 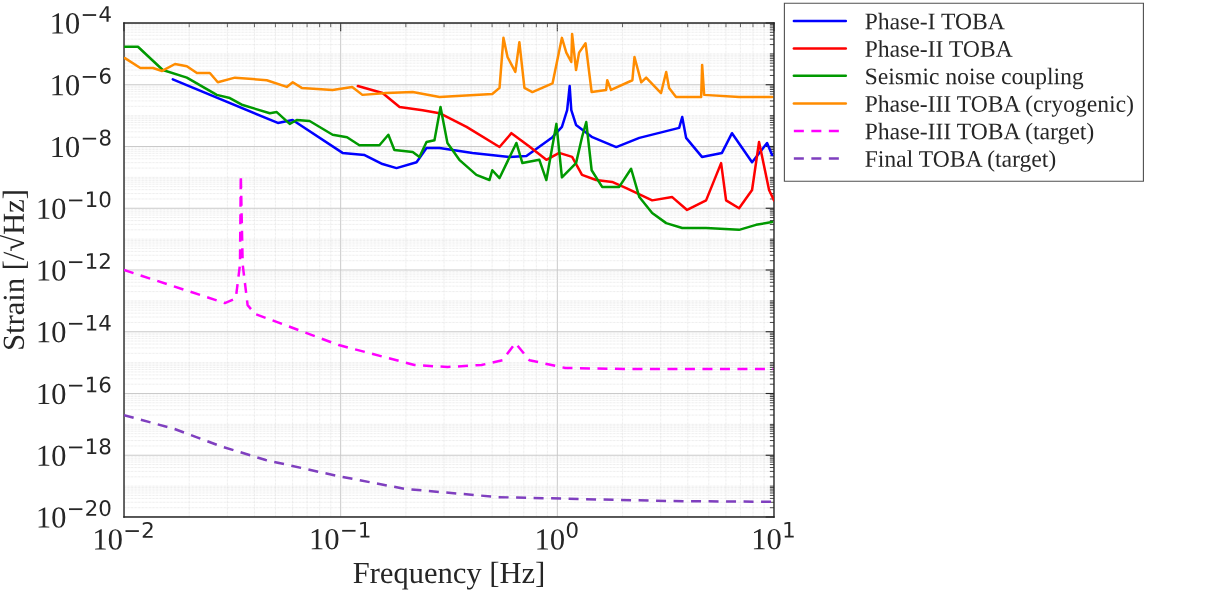 What do you see at coordinates (14, 270) in the screenshot?
I see `y-axis-title: Strain [/√Hz]` at bounding box center [14, 270].